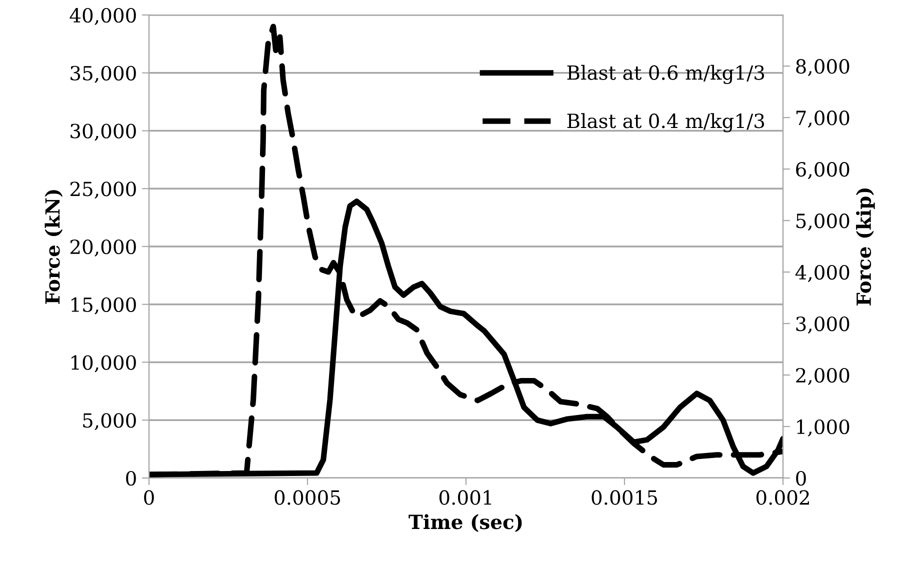  I want to click on y-tick-label: 30,000, so click(103, 132).